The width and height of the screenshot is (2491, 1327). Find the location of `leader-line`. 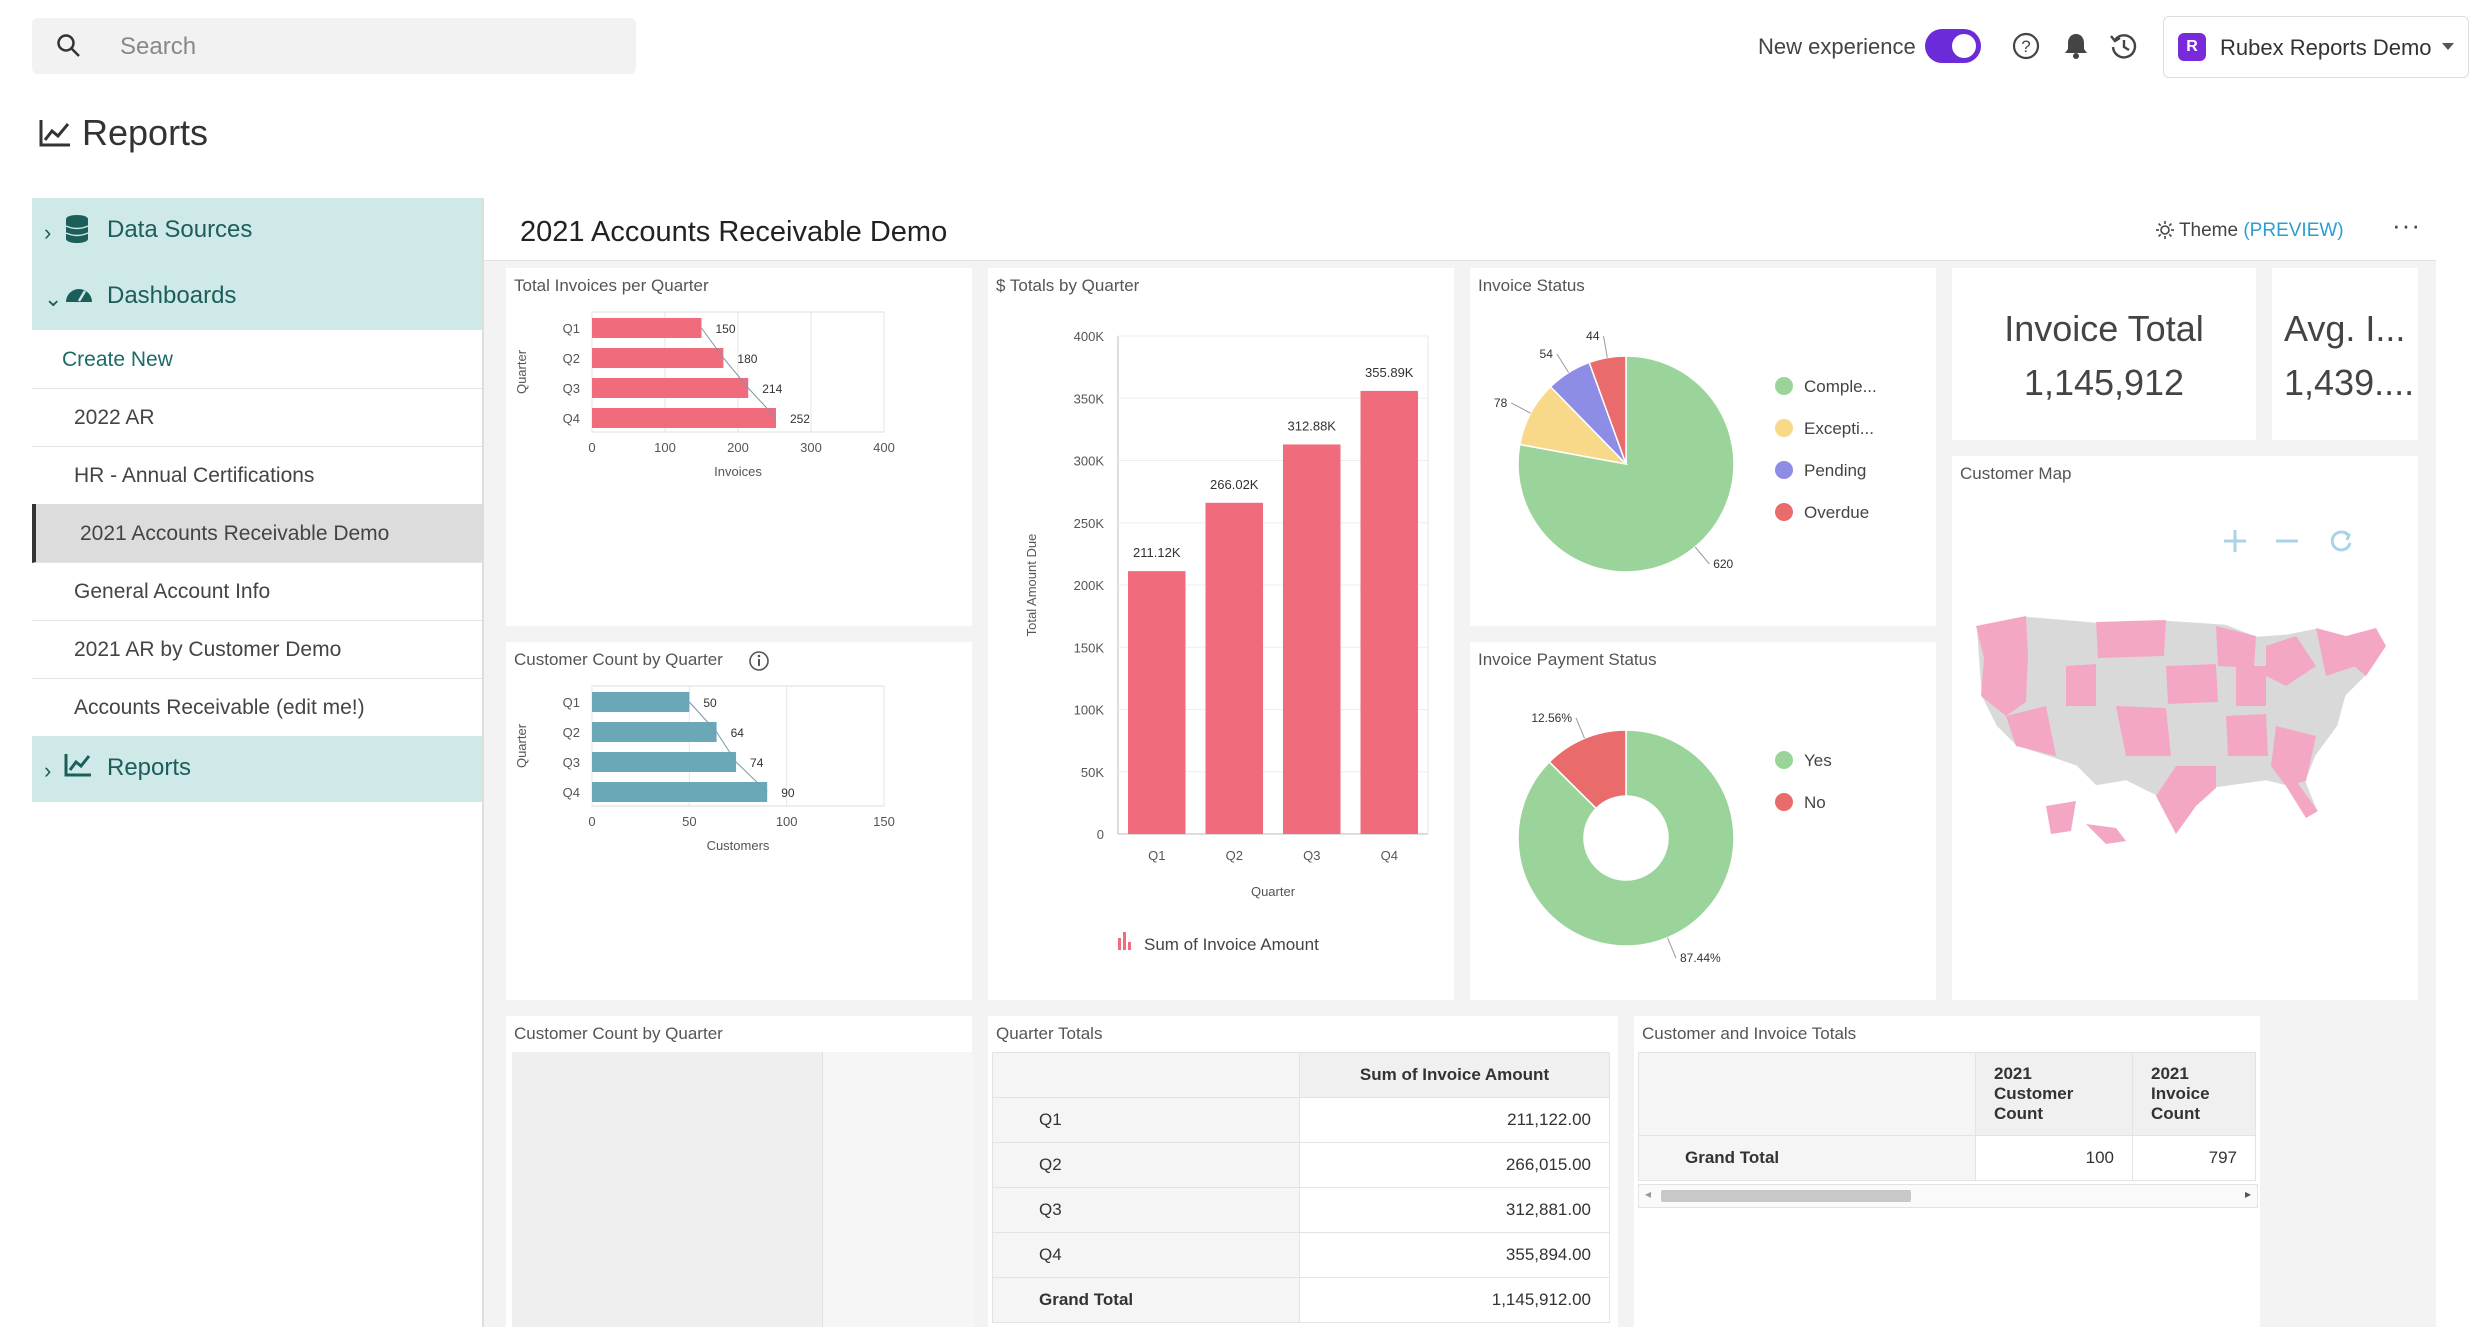

leader-line is located at coordinates (1580, 728).